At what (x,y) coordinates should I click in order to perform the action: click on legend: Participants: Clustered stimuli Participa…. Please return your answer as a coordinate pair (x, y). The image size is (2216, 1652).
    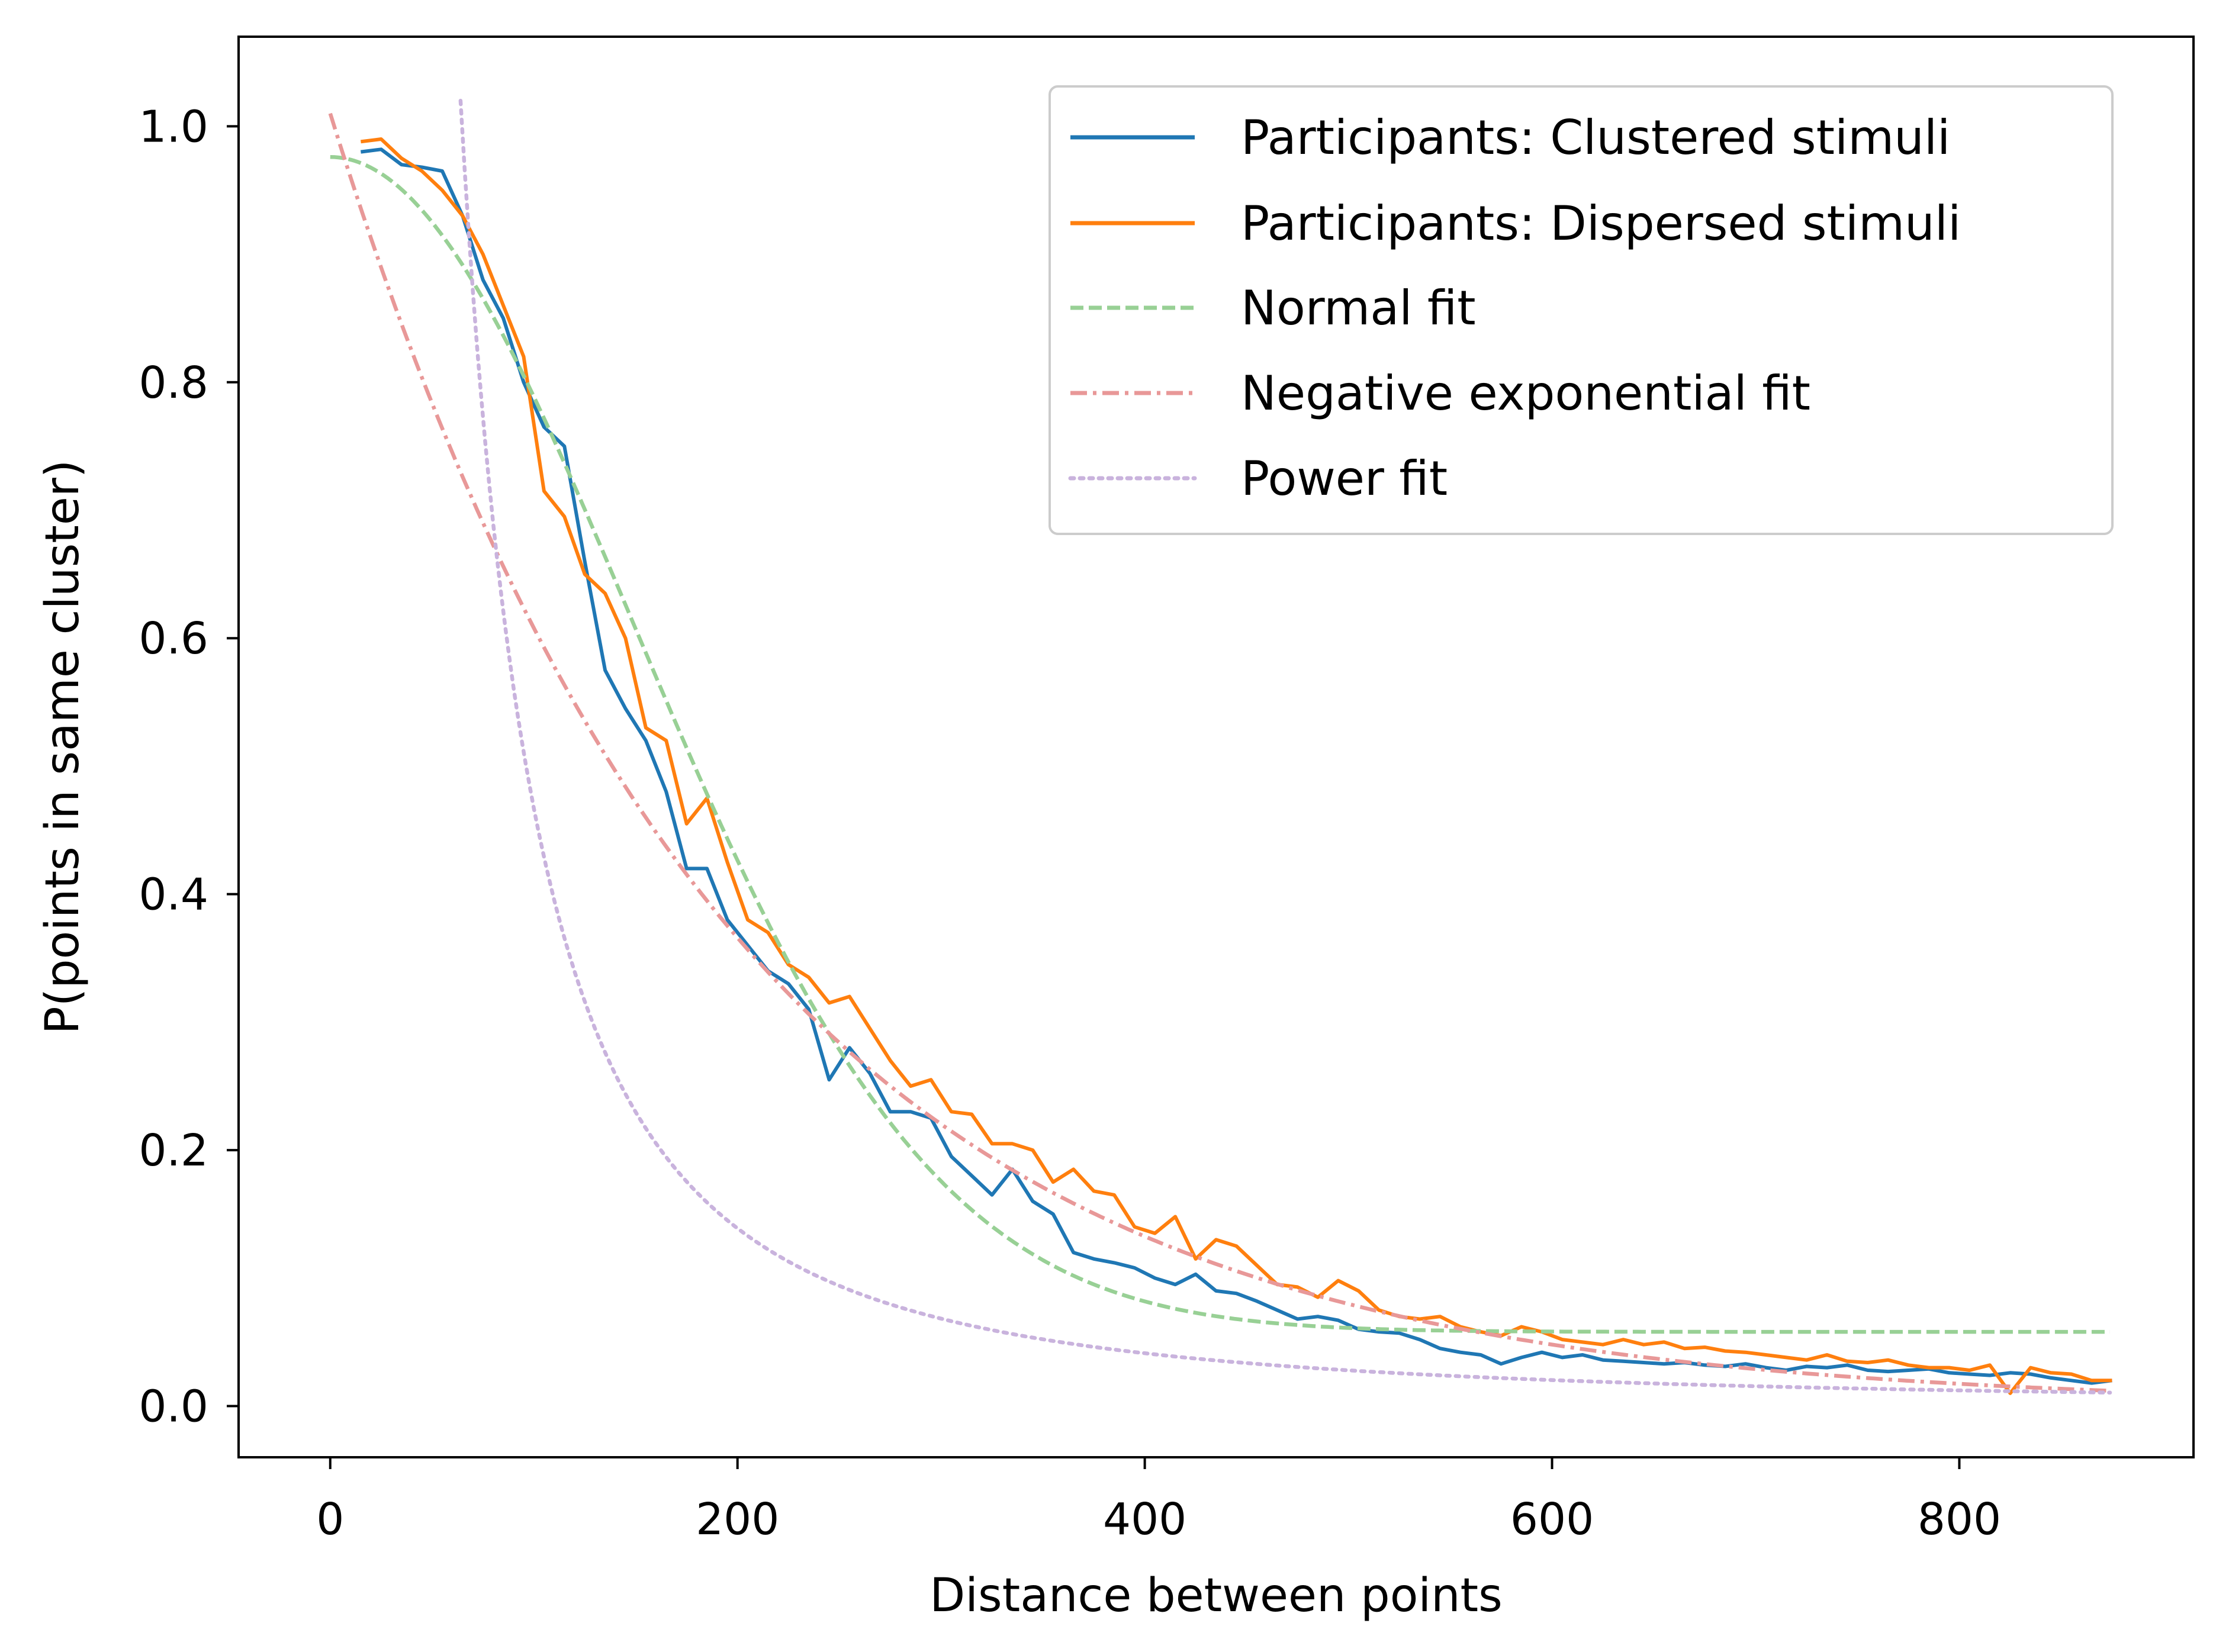
    Looking at the image, I should click on (1581, 310).